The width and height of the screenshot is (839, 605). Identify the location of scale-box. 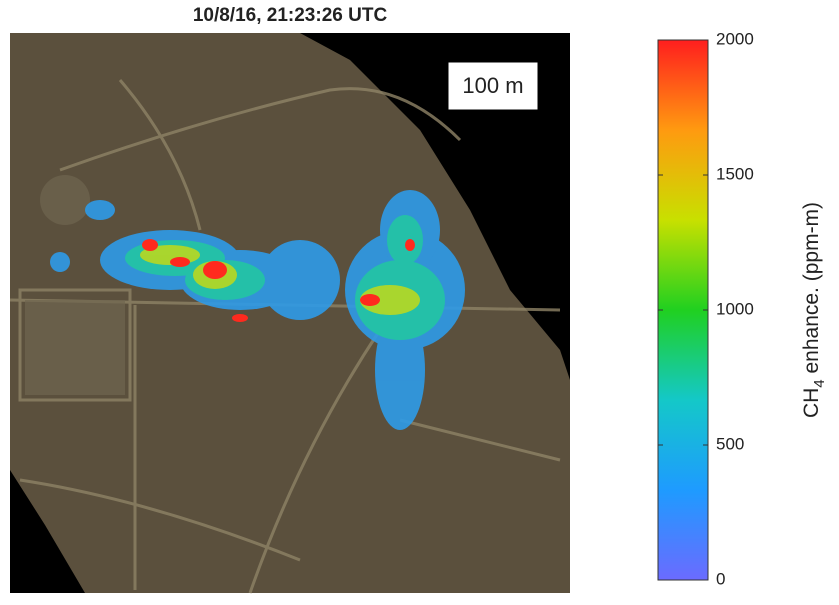
(493, 86).